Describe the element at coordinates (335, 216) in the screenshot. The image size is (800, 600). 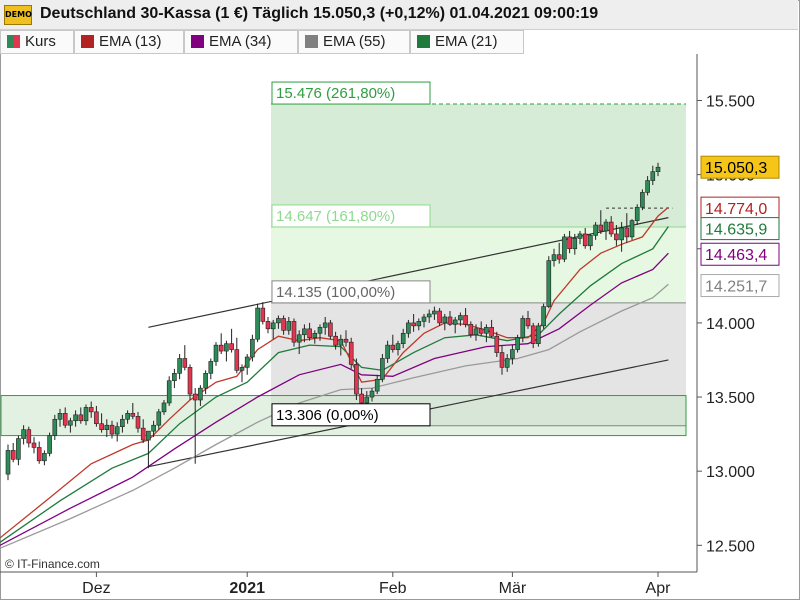
I see `fib-label: 14.647 (161,80%)` at that location.